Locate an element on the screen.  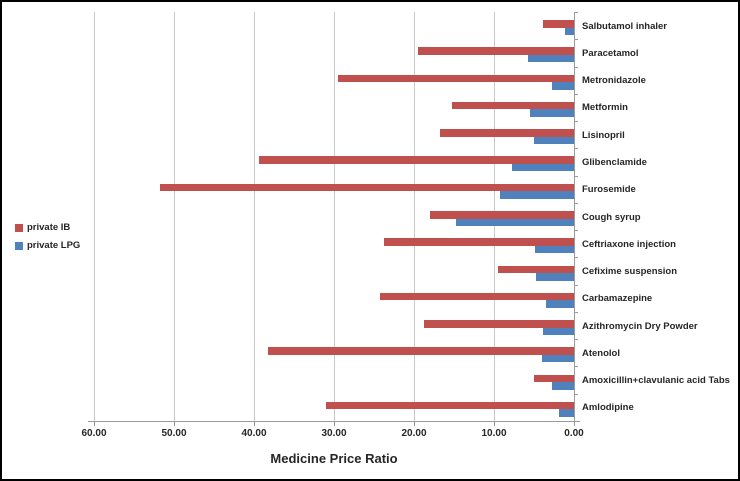
category-label: Metformin is located at coordinates (605, 108).